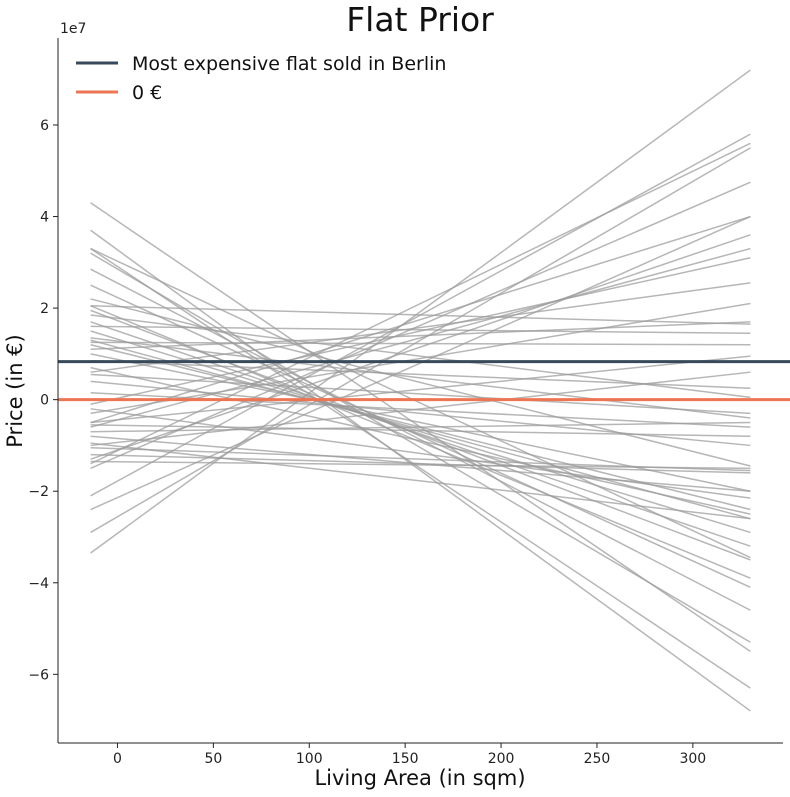 The width and height of the screenshot is (790, 797). Describe the element at coordinates (44, 218) in the screenshot. I see `y-tick-label: 4` at that location.